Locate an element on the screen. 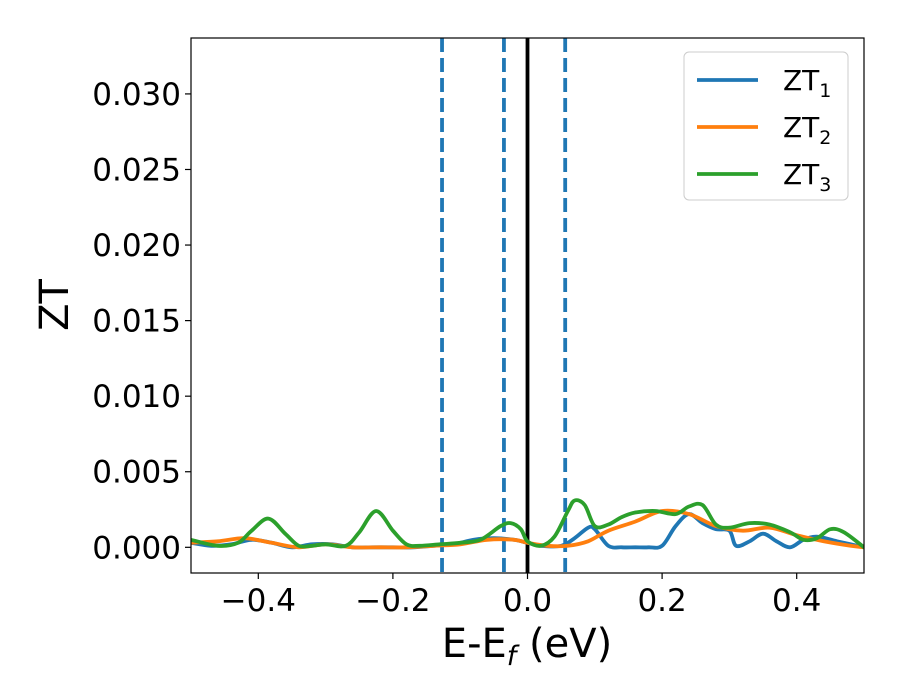  series-line-zt3 is located at coordinates (527, 524).